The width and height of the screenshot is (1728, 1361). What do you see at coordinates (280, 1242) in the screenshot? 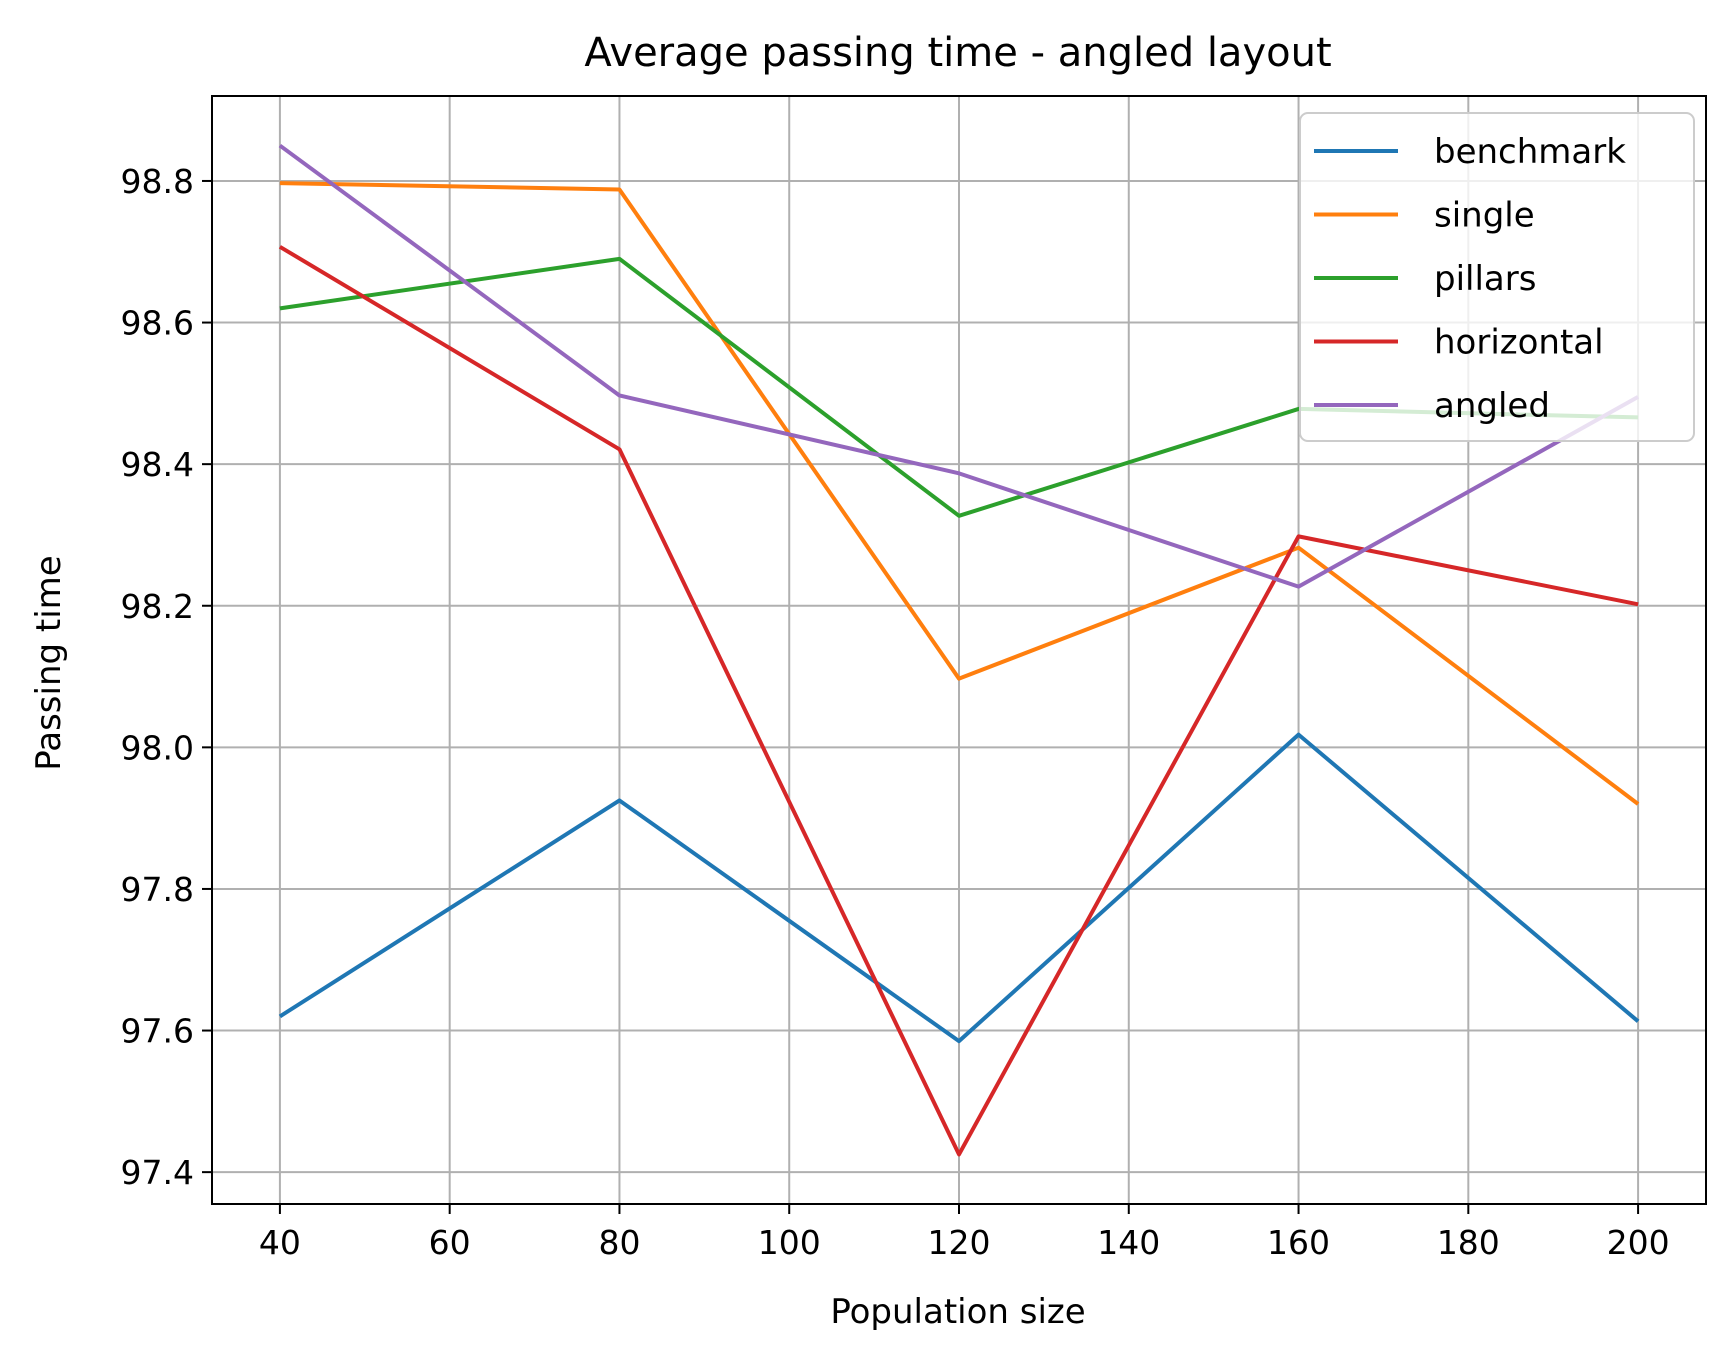
I see `x-tick-label: 40` at bounding box center [280, 1242].